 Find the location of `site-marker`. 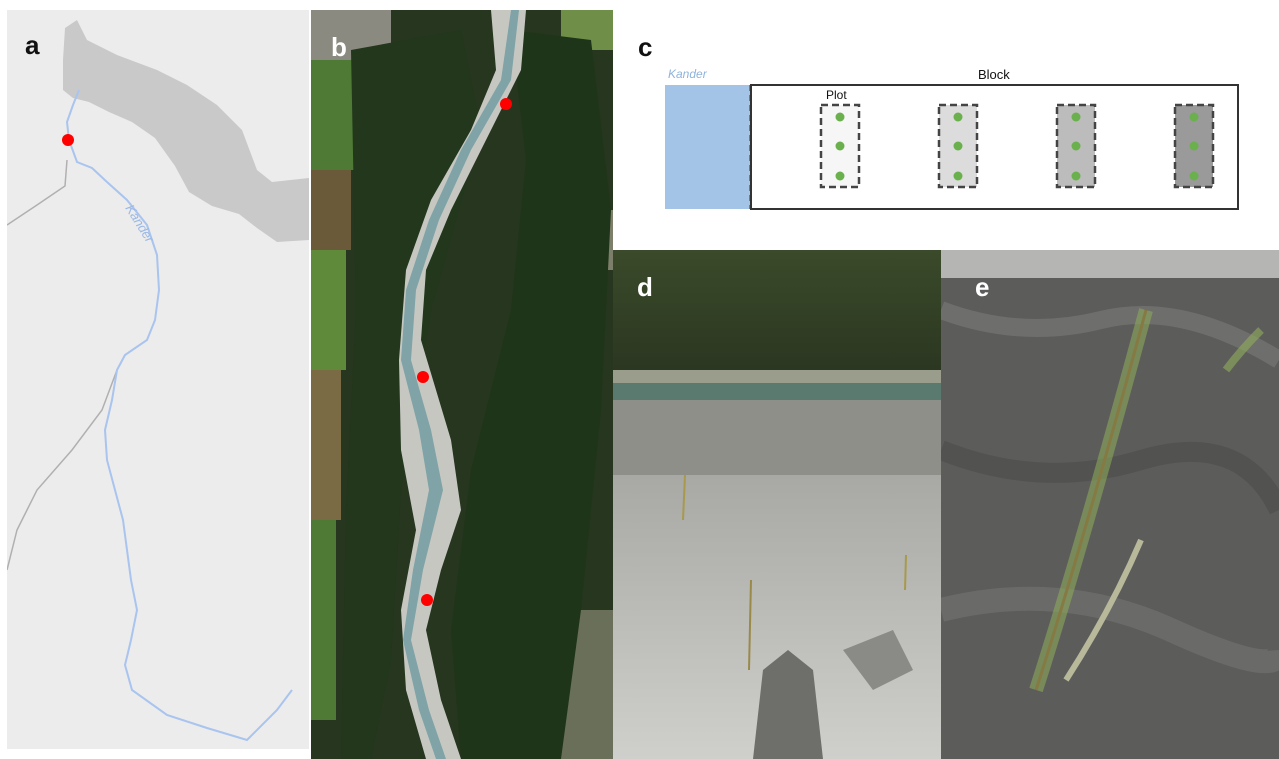

site-marker is located at coordinates (68, 140).